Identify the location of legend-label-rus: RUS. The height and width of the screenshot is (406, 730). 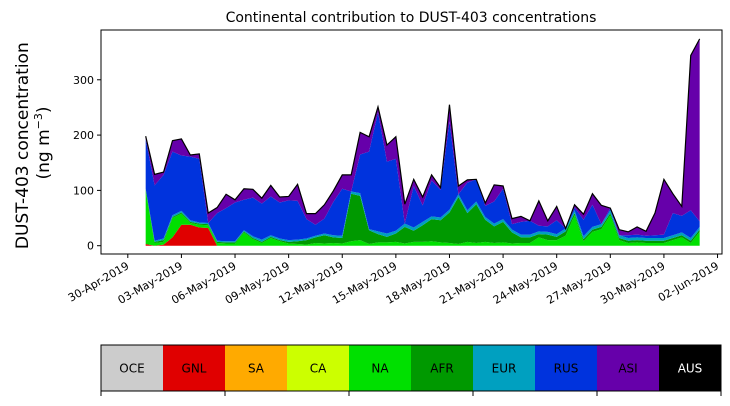
(566, 369).